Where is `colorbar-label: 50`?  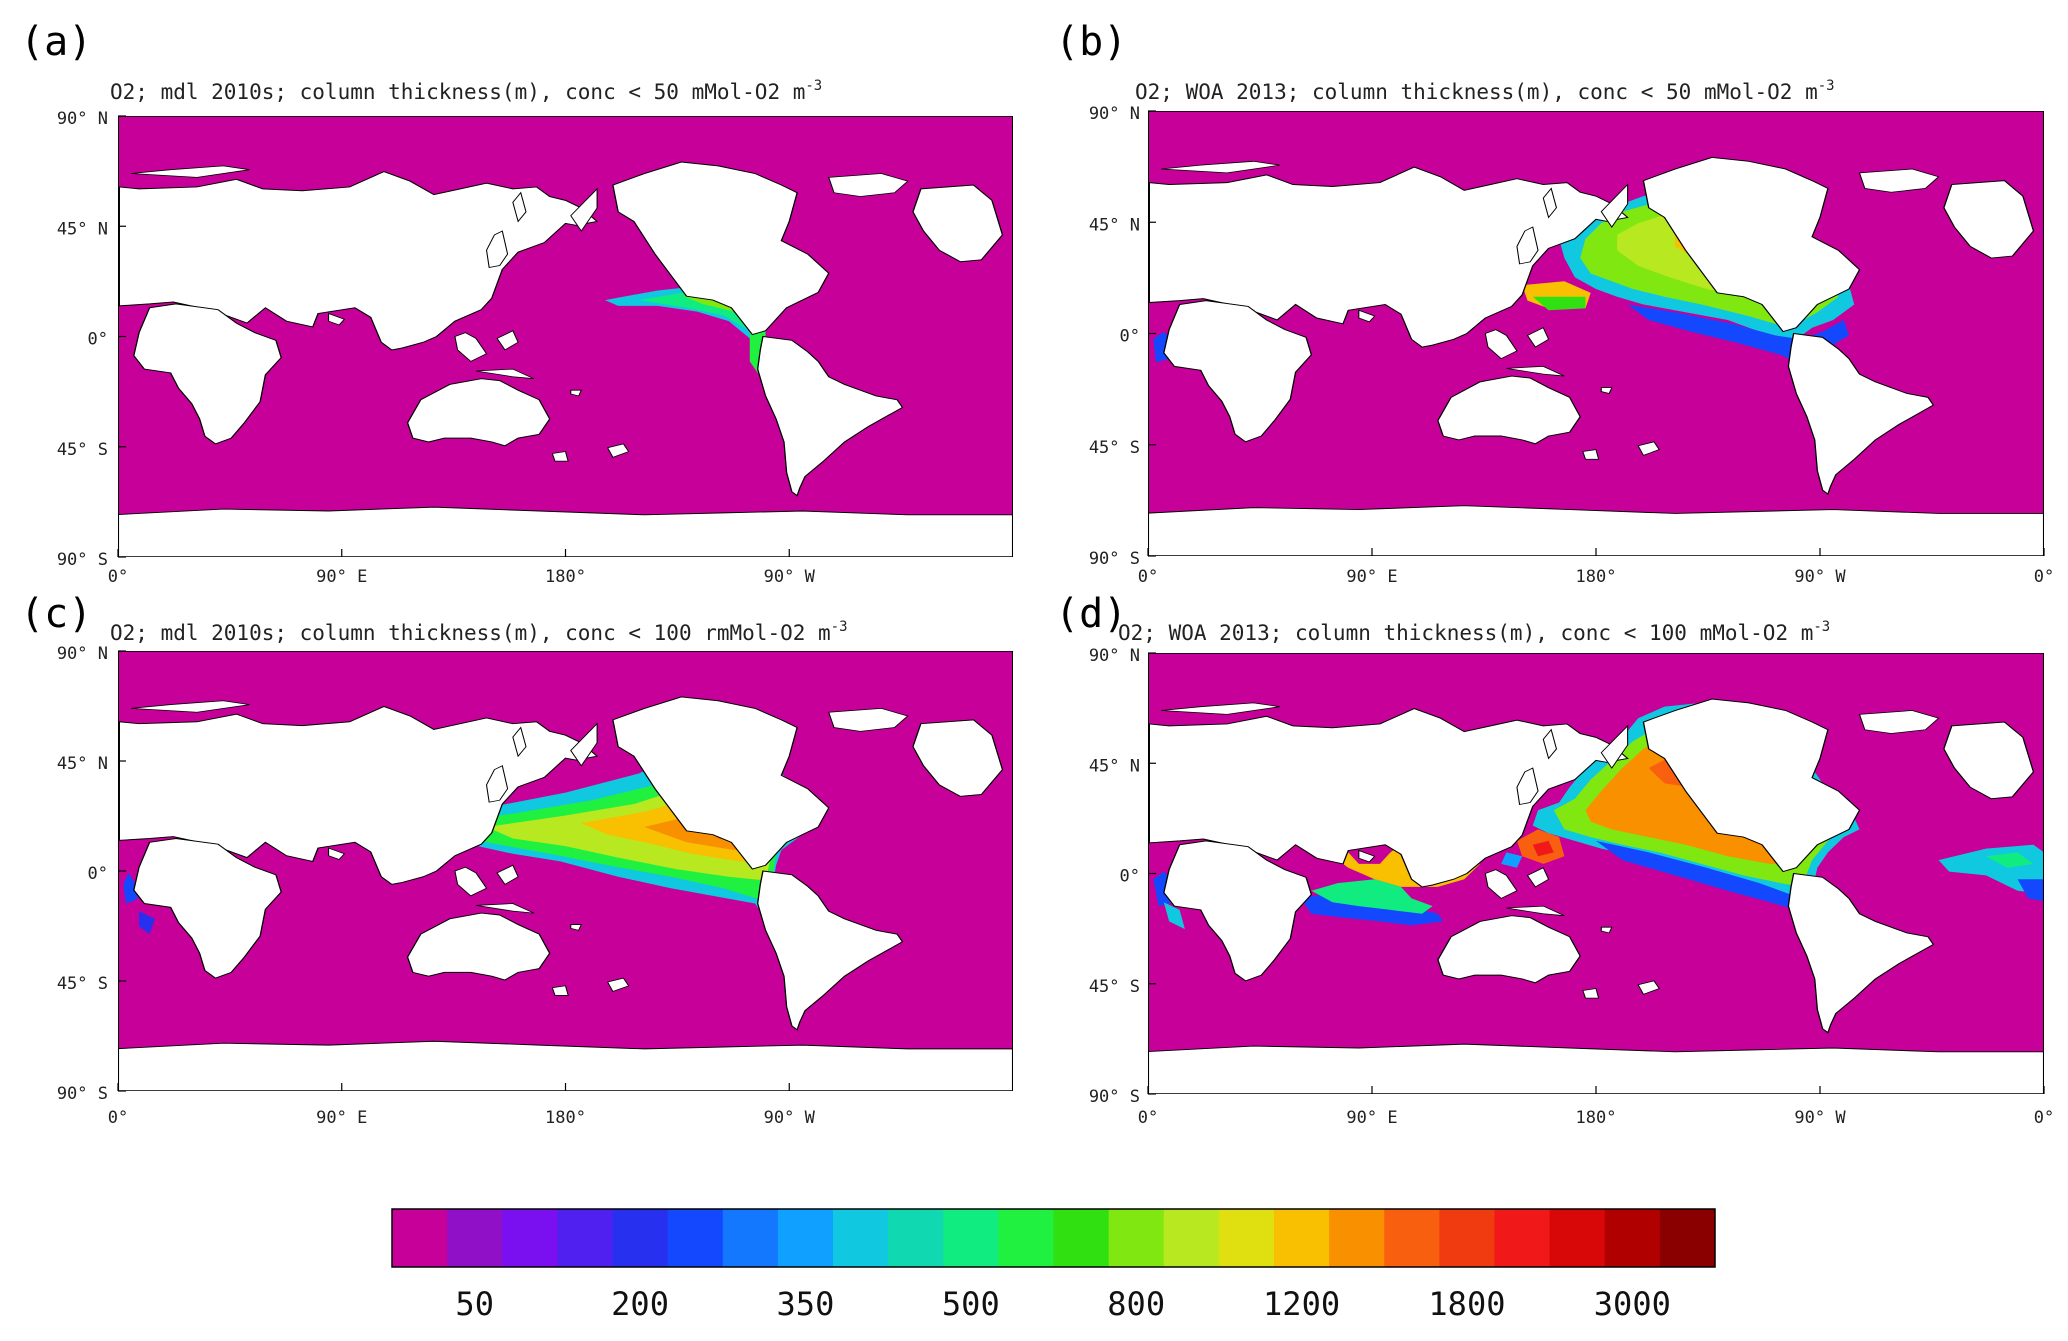 colorbar-label: 50 is located at coordinates (474, 1304).